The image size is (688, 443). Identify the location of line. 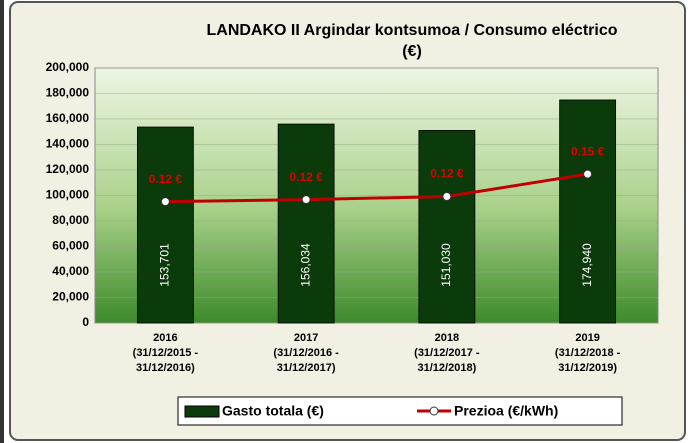
(376, 188).